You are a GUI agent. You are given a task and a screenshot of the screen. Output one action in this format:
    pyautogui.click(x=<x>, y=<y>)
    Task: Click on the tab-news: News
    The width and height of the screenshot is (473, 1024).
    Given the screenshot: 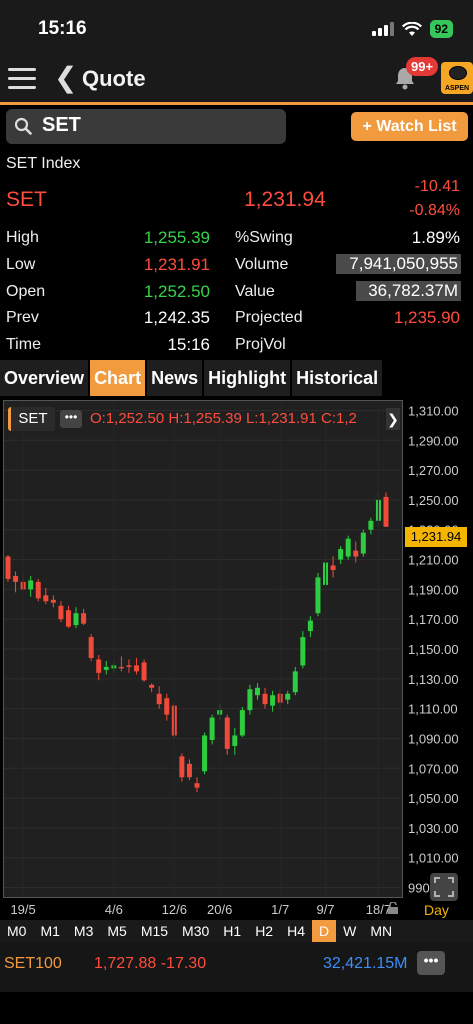 What is the action you would take?
    pyautogui.click(x=175, y=378)
    